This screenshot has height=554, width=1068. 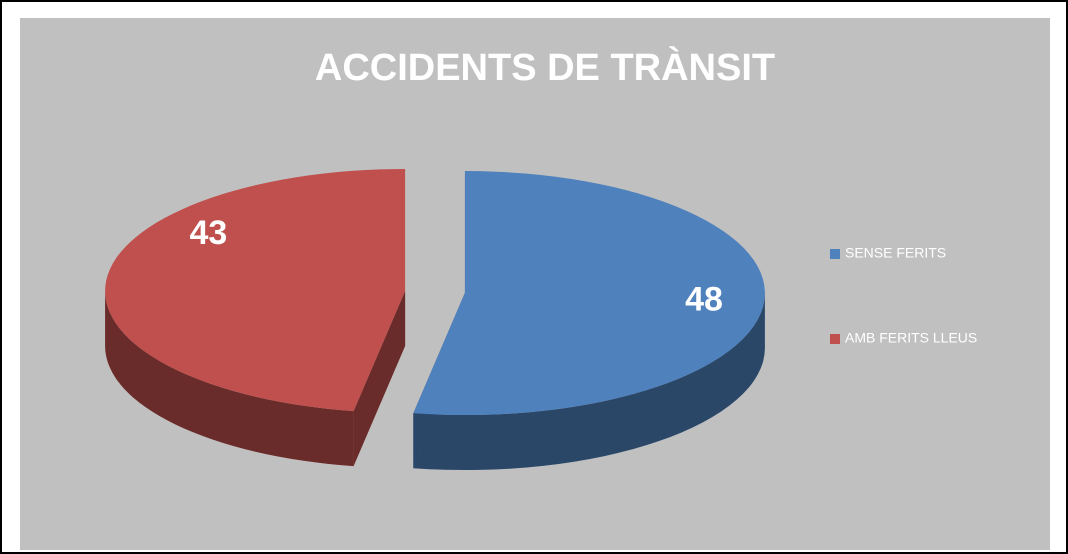 I want to click on legend-label: SENSE FERITS, so click(x=895, y=253).